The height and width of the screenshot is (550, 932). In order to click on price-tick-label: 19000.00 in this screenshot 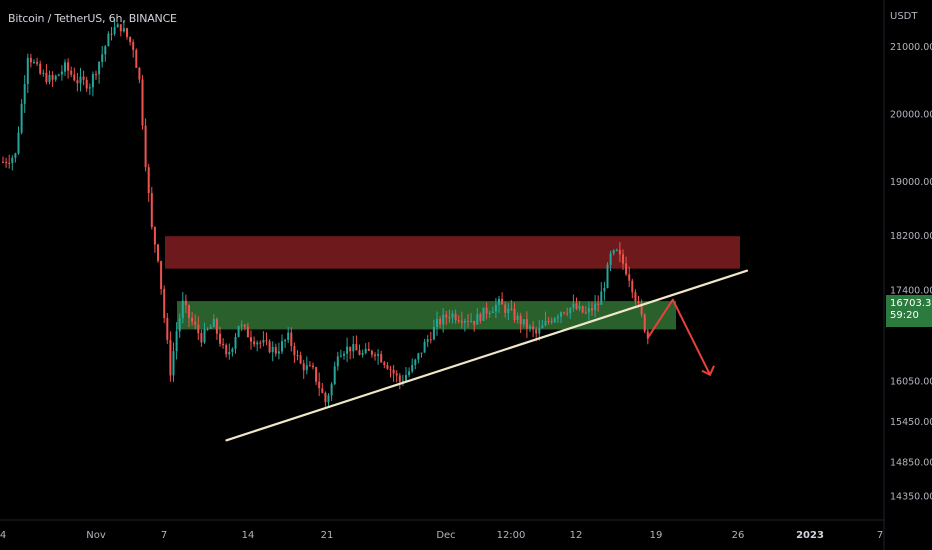, I will do `click(911, 182)`.